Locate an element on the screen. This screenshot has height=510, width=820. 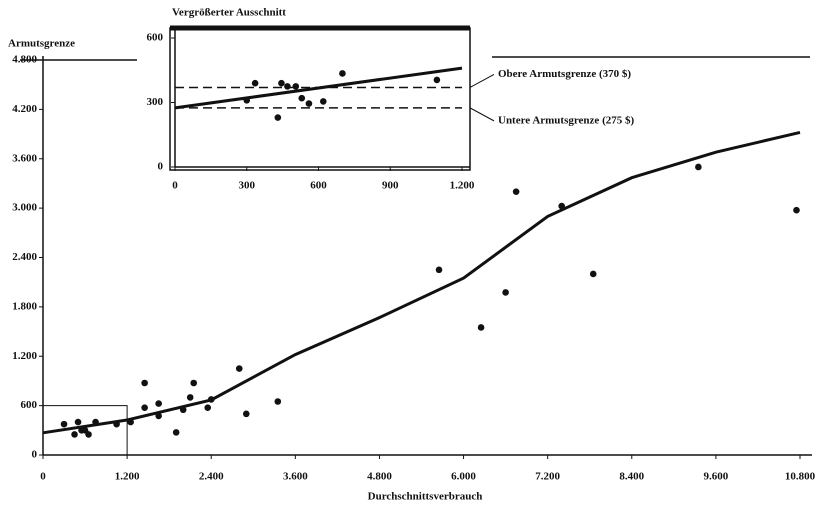
fit-line is located at coordinates (318, 88).